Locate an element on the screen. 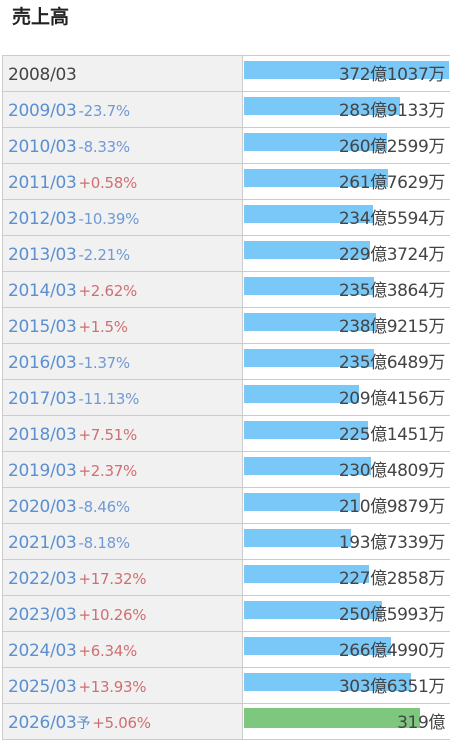  year-label: 2019/03 is located at coordinates (42, 471).